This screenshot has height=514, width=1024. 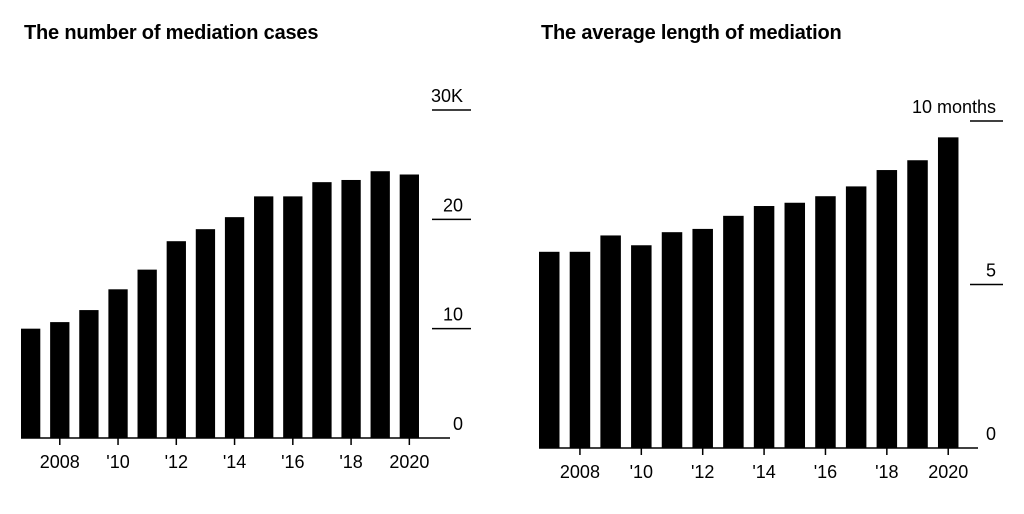 What do you see at coordinates (954, 107) in the screenshot?
I see `y-tick-label: 10 months` at bounding box center [954, 107].